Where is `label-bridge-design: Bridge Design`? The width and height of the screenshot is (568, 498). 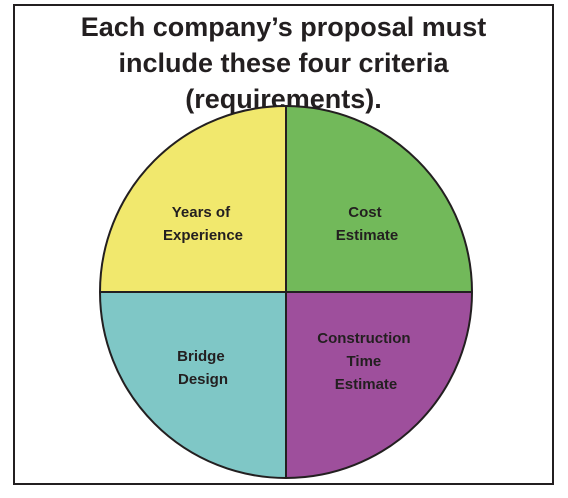
label-bridge-design: Bridge Design is located at coordinates (203, 368).